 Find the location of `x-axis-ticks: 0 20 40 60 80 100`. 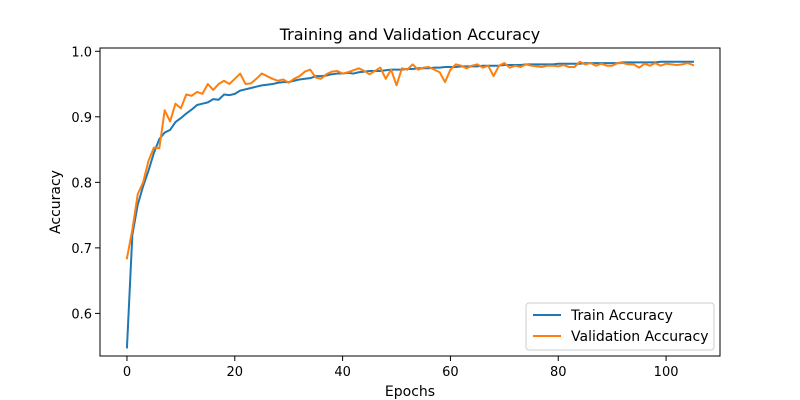

x-axis-ticks: 0 20 40 60 80 100 is located at coordinates (401, 368).